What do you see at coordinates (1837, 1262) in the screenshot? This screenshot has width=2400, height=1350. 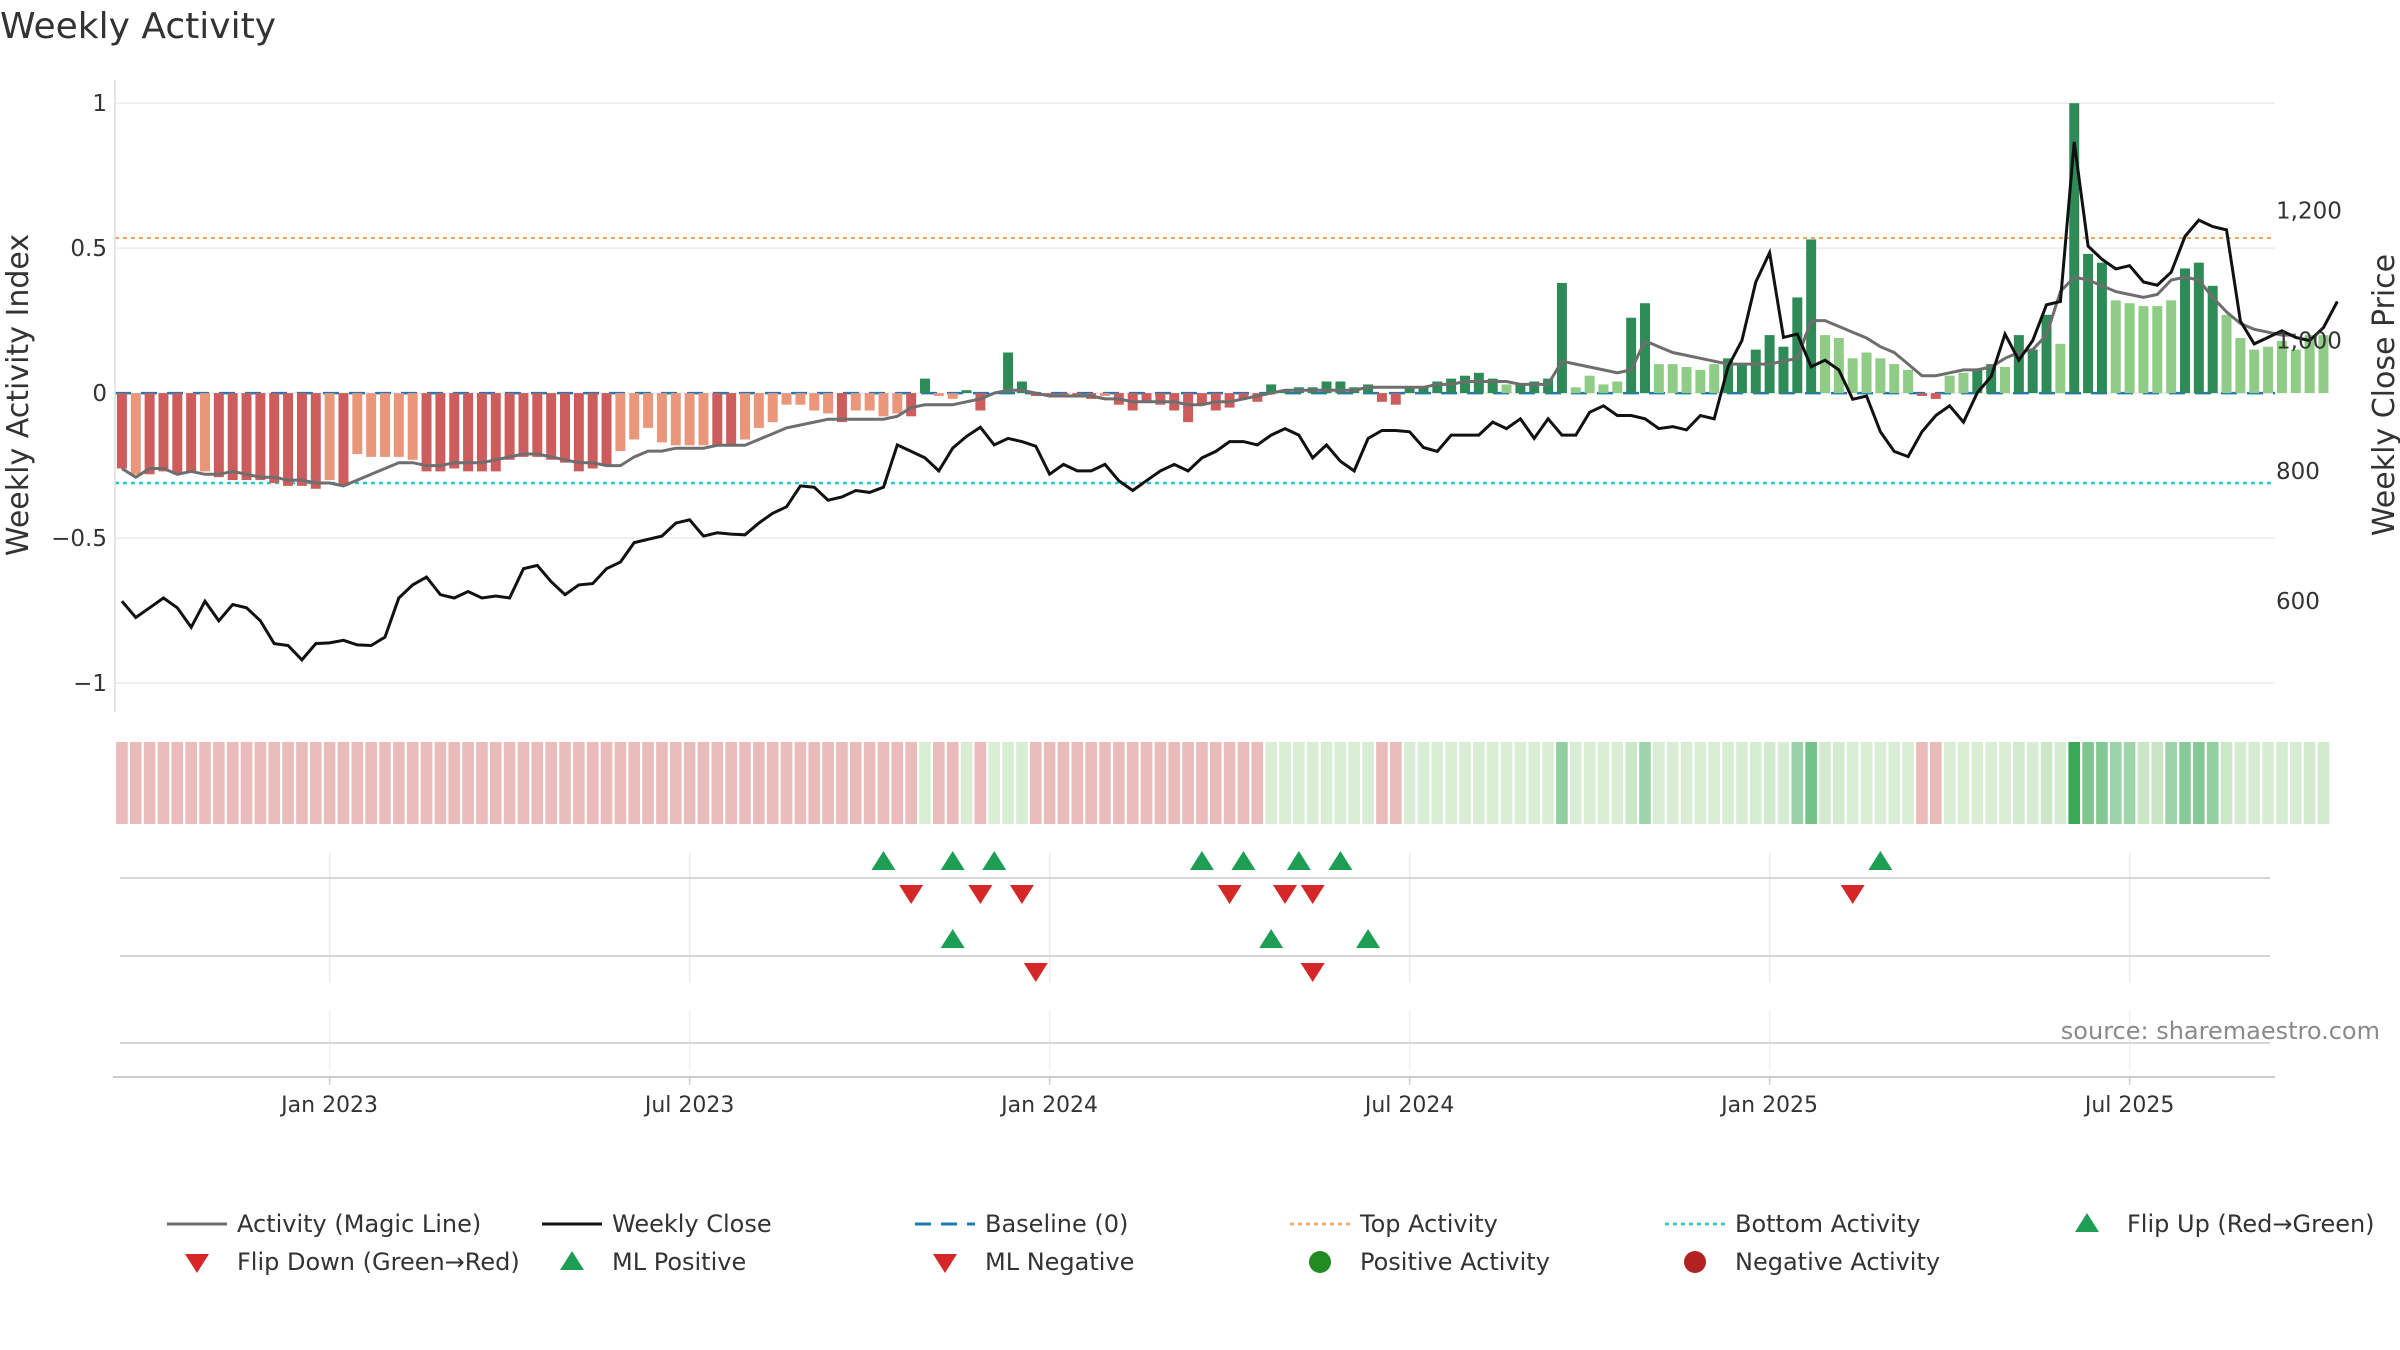 I see `legend-label: Negative Activity` at bounding box center [1837, 1262].